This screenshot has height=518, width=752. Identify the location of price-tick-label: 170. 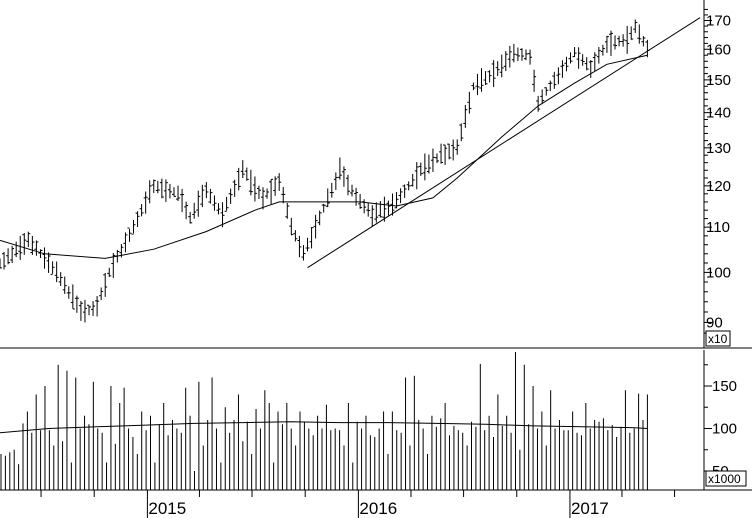
(718, 20).